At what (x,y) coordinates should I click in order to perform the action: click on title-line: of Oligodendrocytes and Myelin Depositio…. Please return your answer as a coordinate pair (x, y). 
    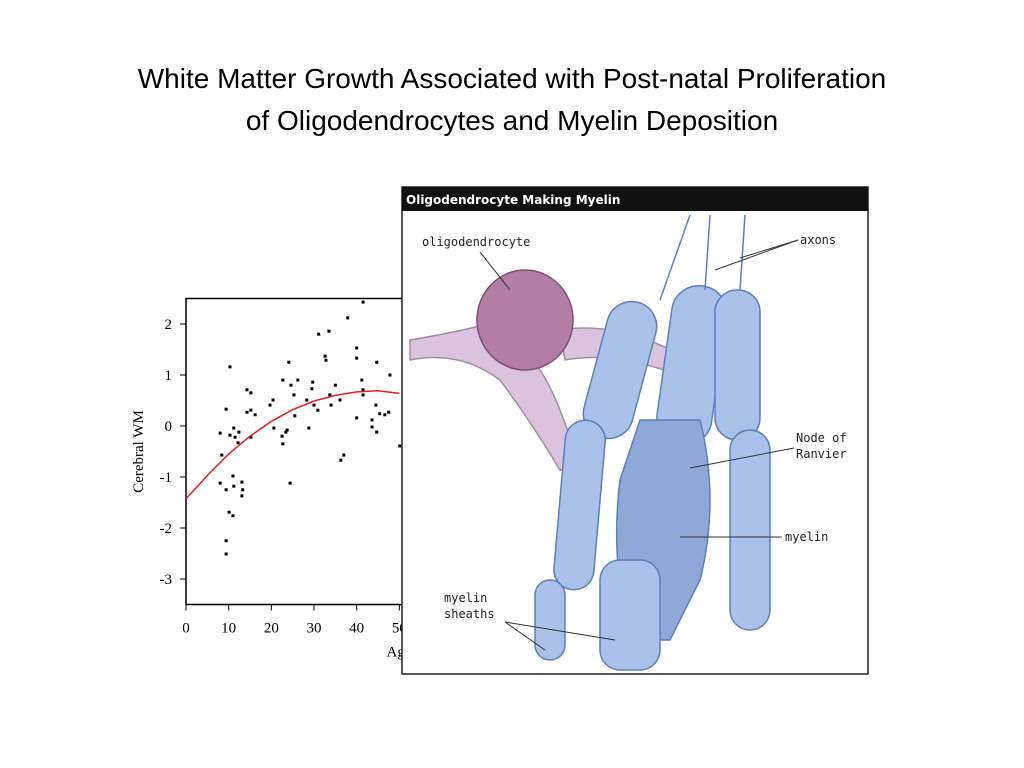
    Looking at the image, I should click on (512, 120).